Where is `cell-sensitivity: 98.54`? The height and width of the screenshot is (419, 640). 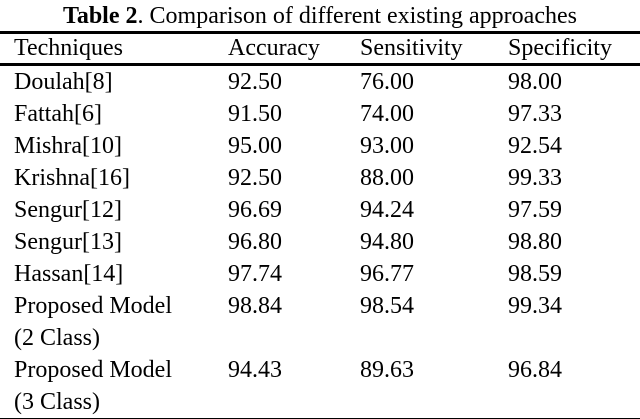
cell-sensitivity: 98.54 is located at coordinates (387, 306).